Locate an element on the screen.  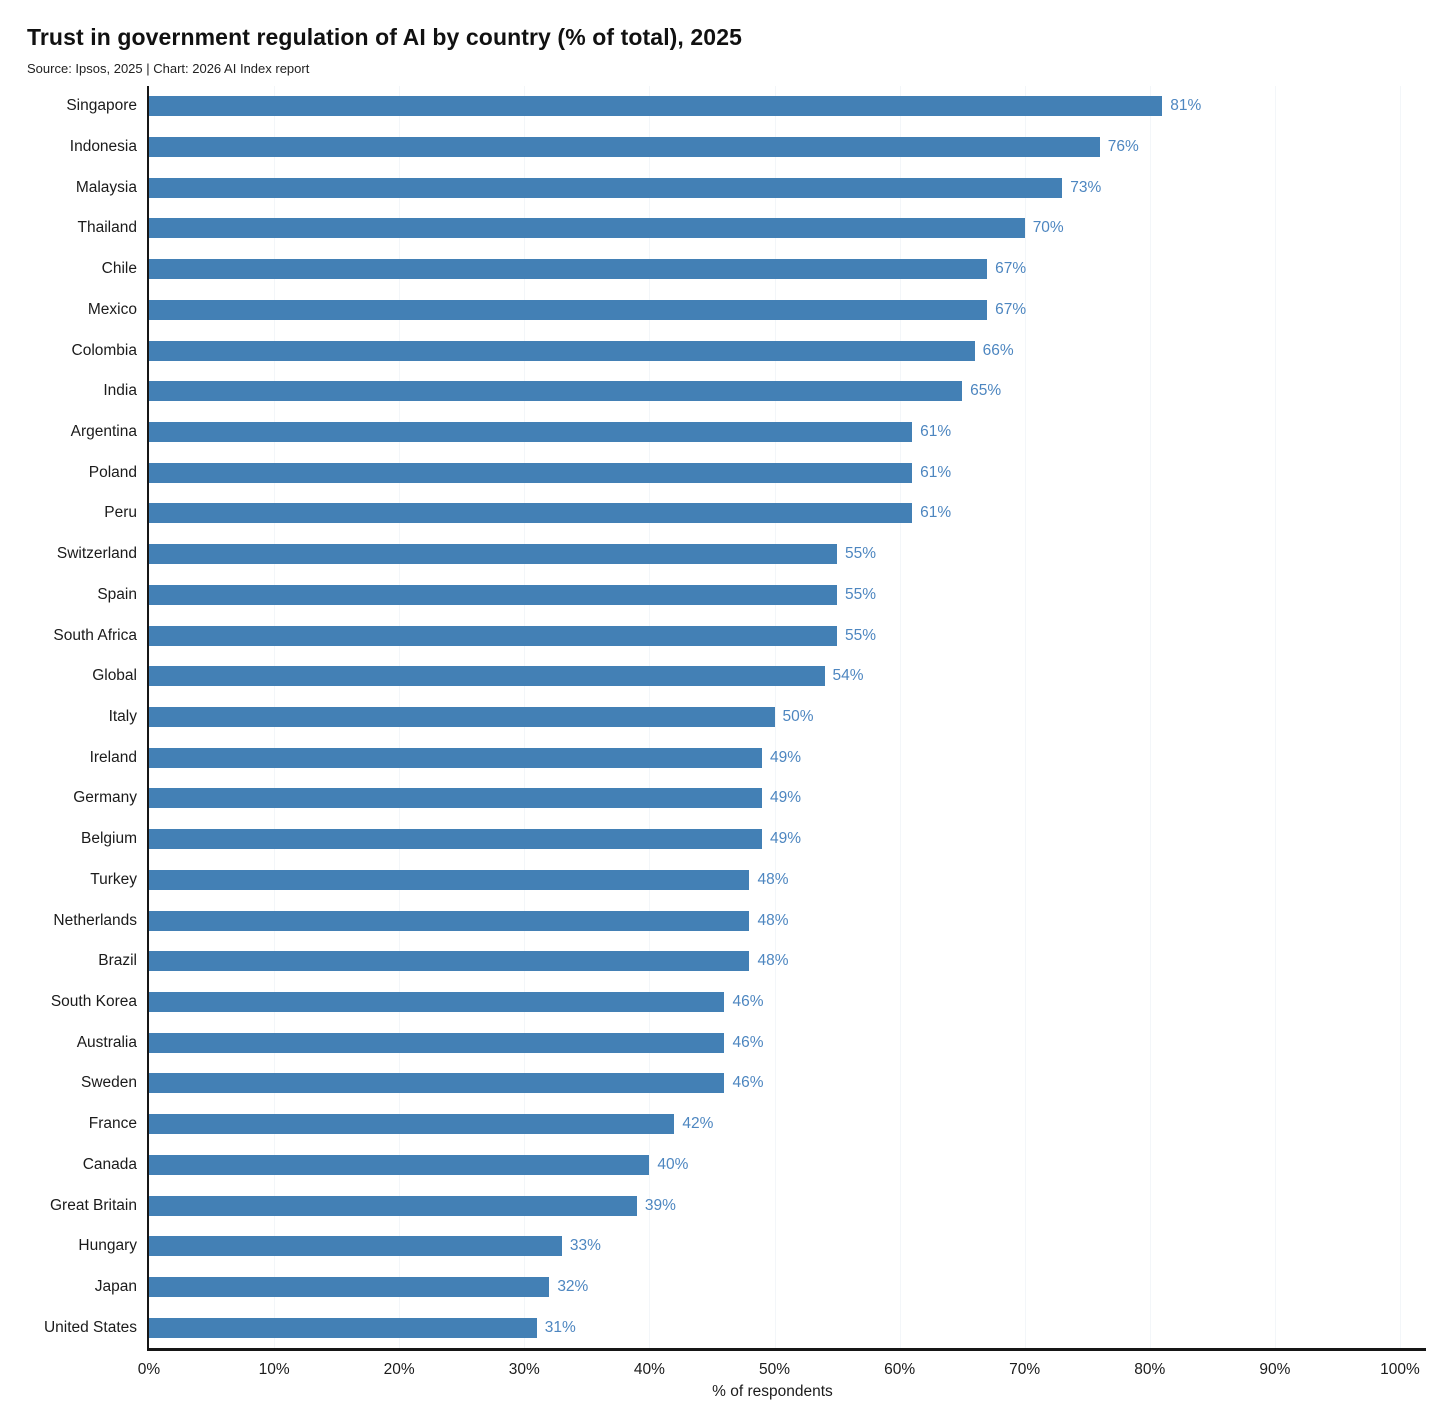
chart-row-poland: Poland 61% is located at coordinates (744, 472).